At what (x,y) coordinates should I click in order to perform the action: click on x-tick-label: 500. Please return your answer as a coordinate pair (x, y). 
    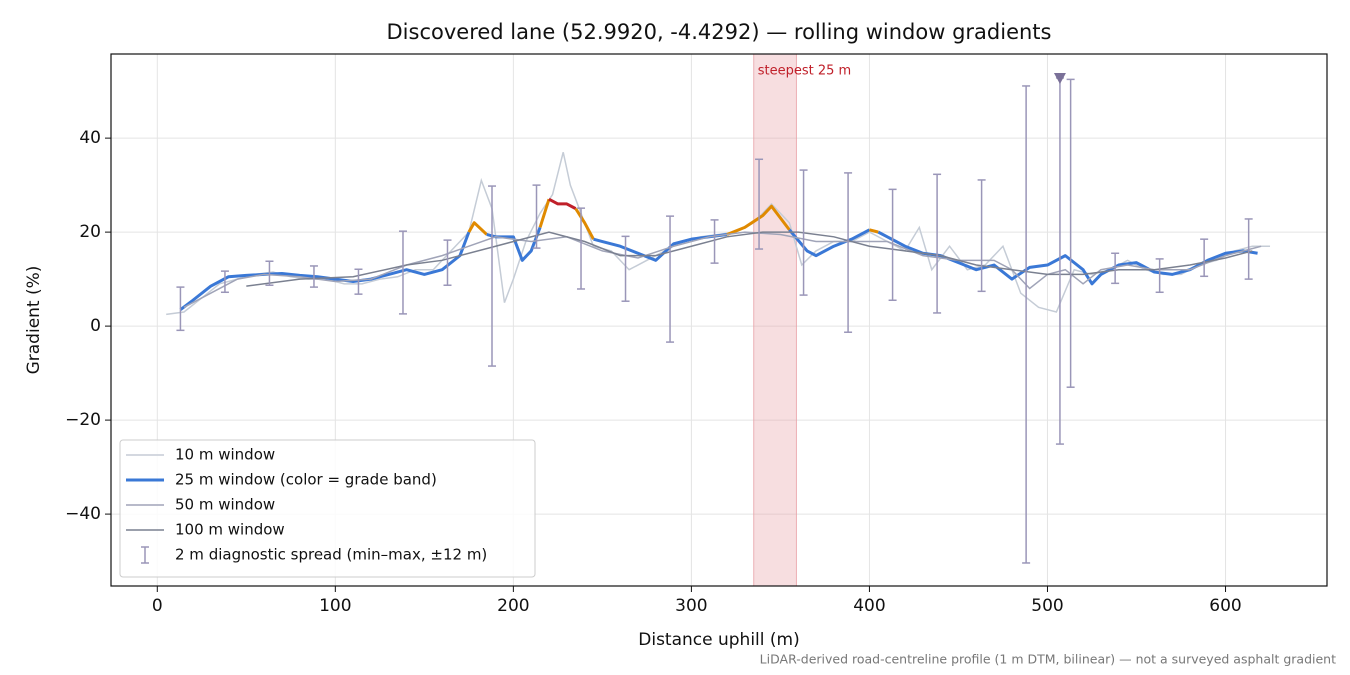
    Looking at the image, I should click on (1047, 606).